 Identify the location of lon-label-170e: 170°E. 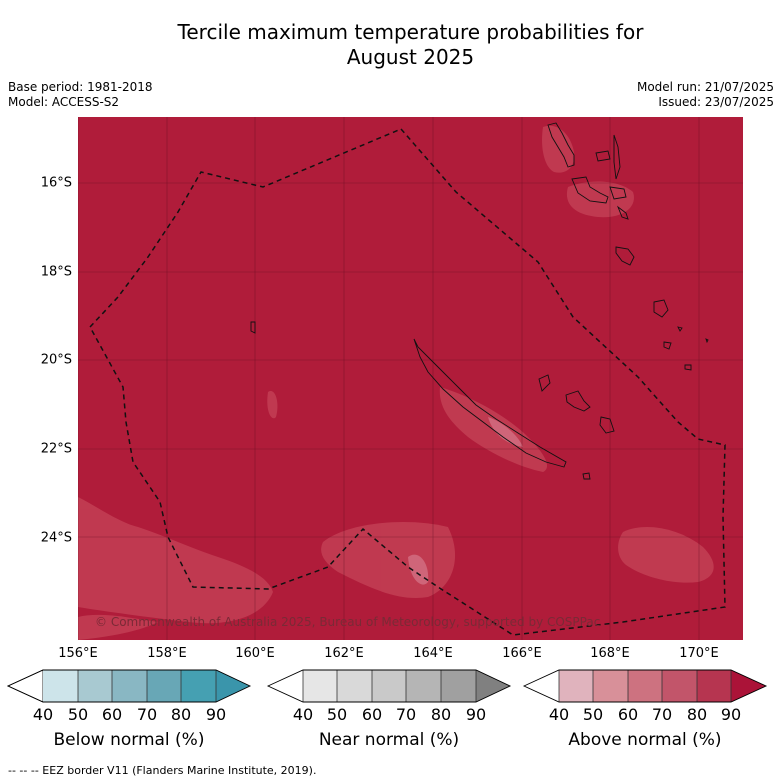
(699, 653).